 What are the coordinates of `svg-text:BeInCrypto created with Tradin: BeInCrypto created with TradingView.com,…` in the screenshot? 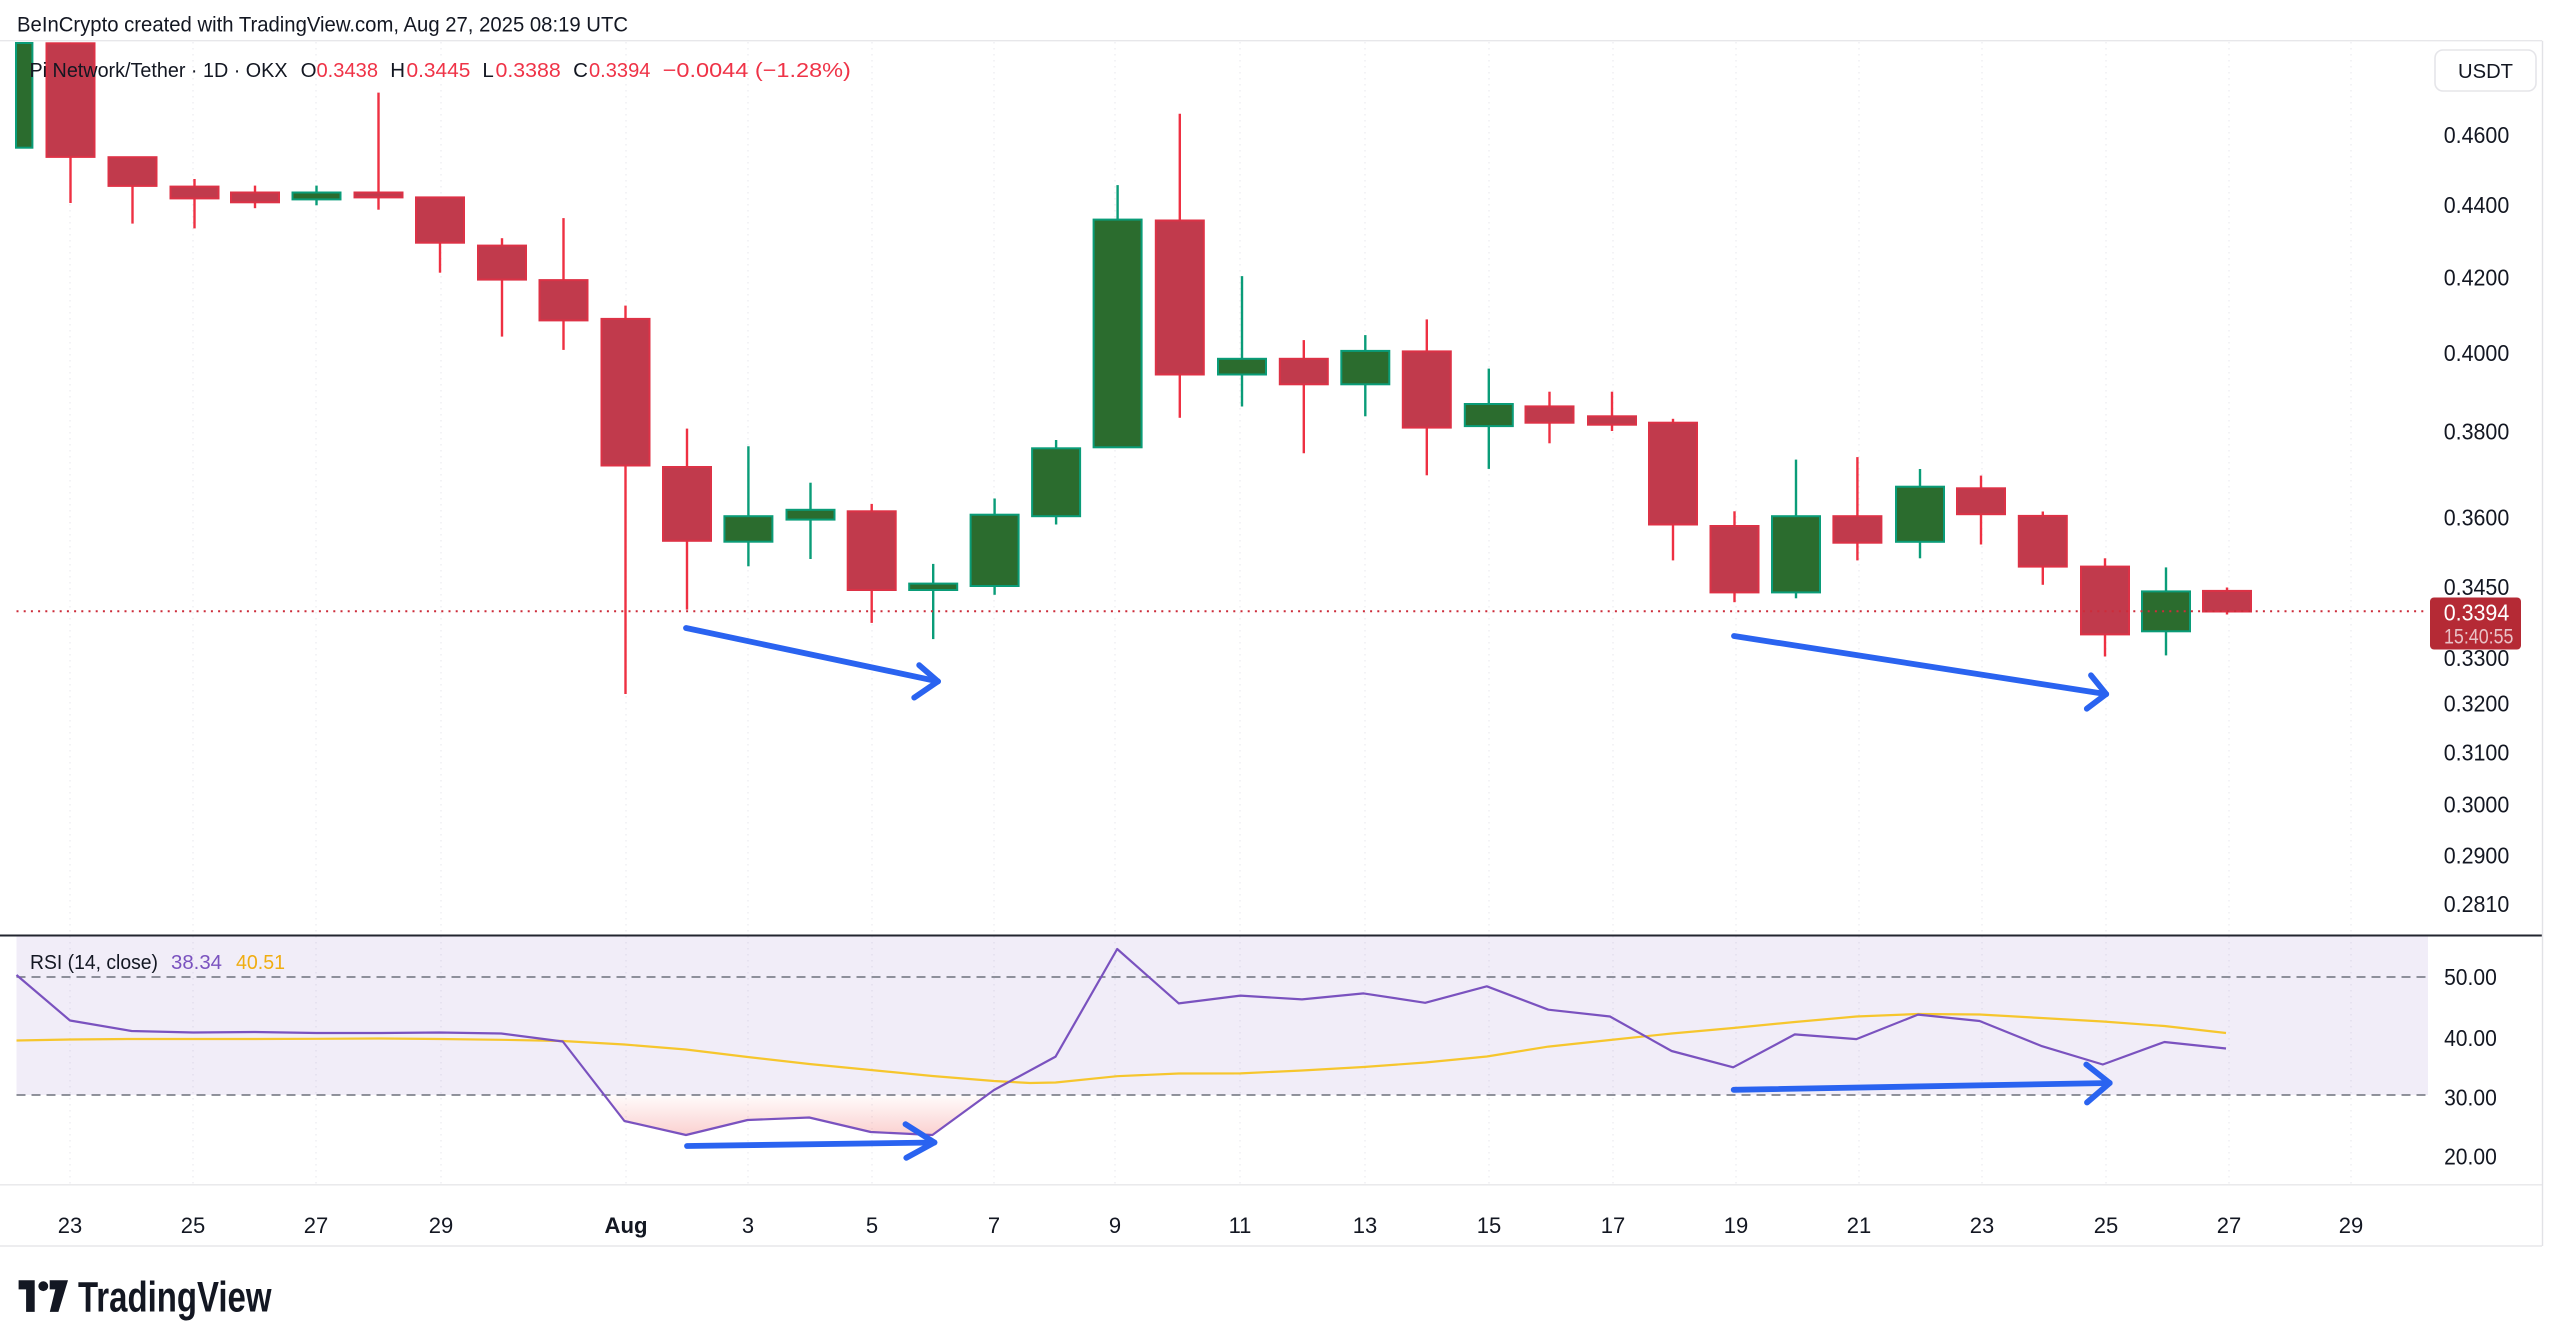 It's located at (322, 25).